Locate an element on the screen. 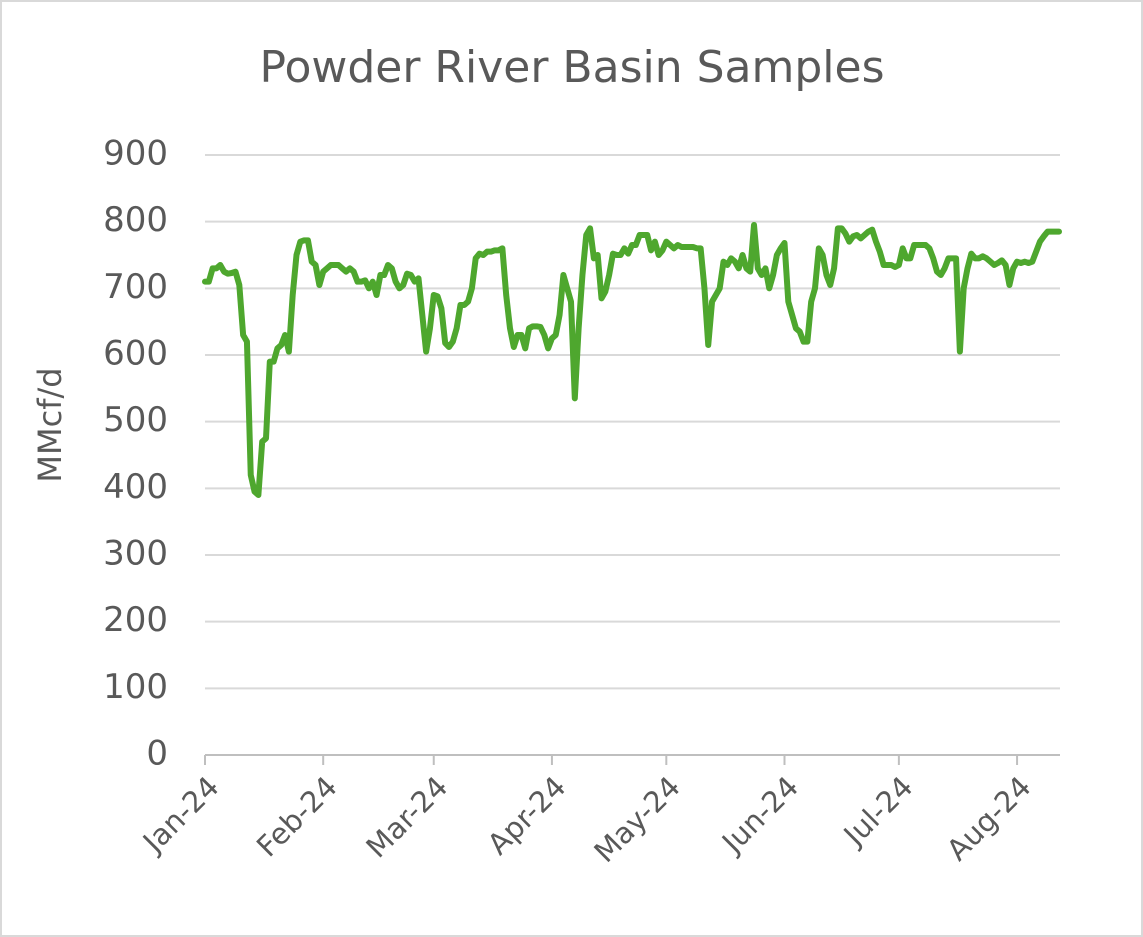 The image size is (1143, 937). y-tick-label: 800 is located at coordinates (135, 220).